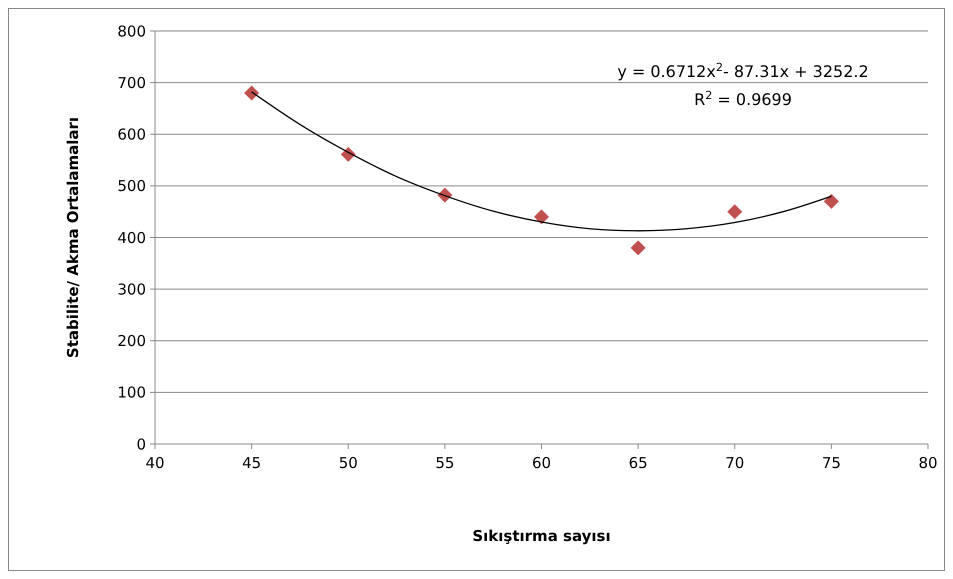  Describe the element at coordinates (928, 463) in the screenshot. I see `x-tick-label: 80` at that location.